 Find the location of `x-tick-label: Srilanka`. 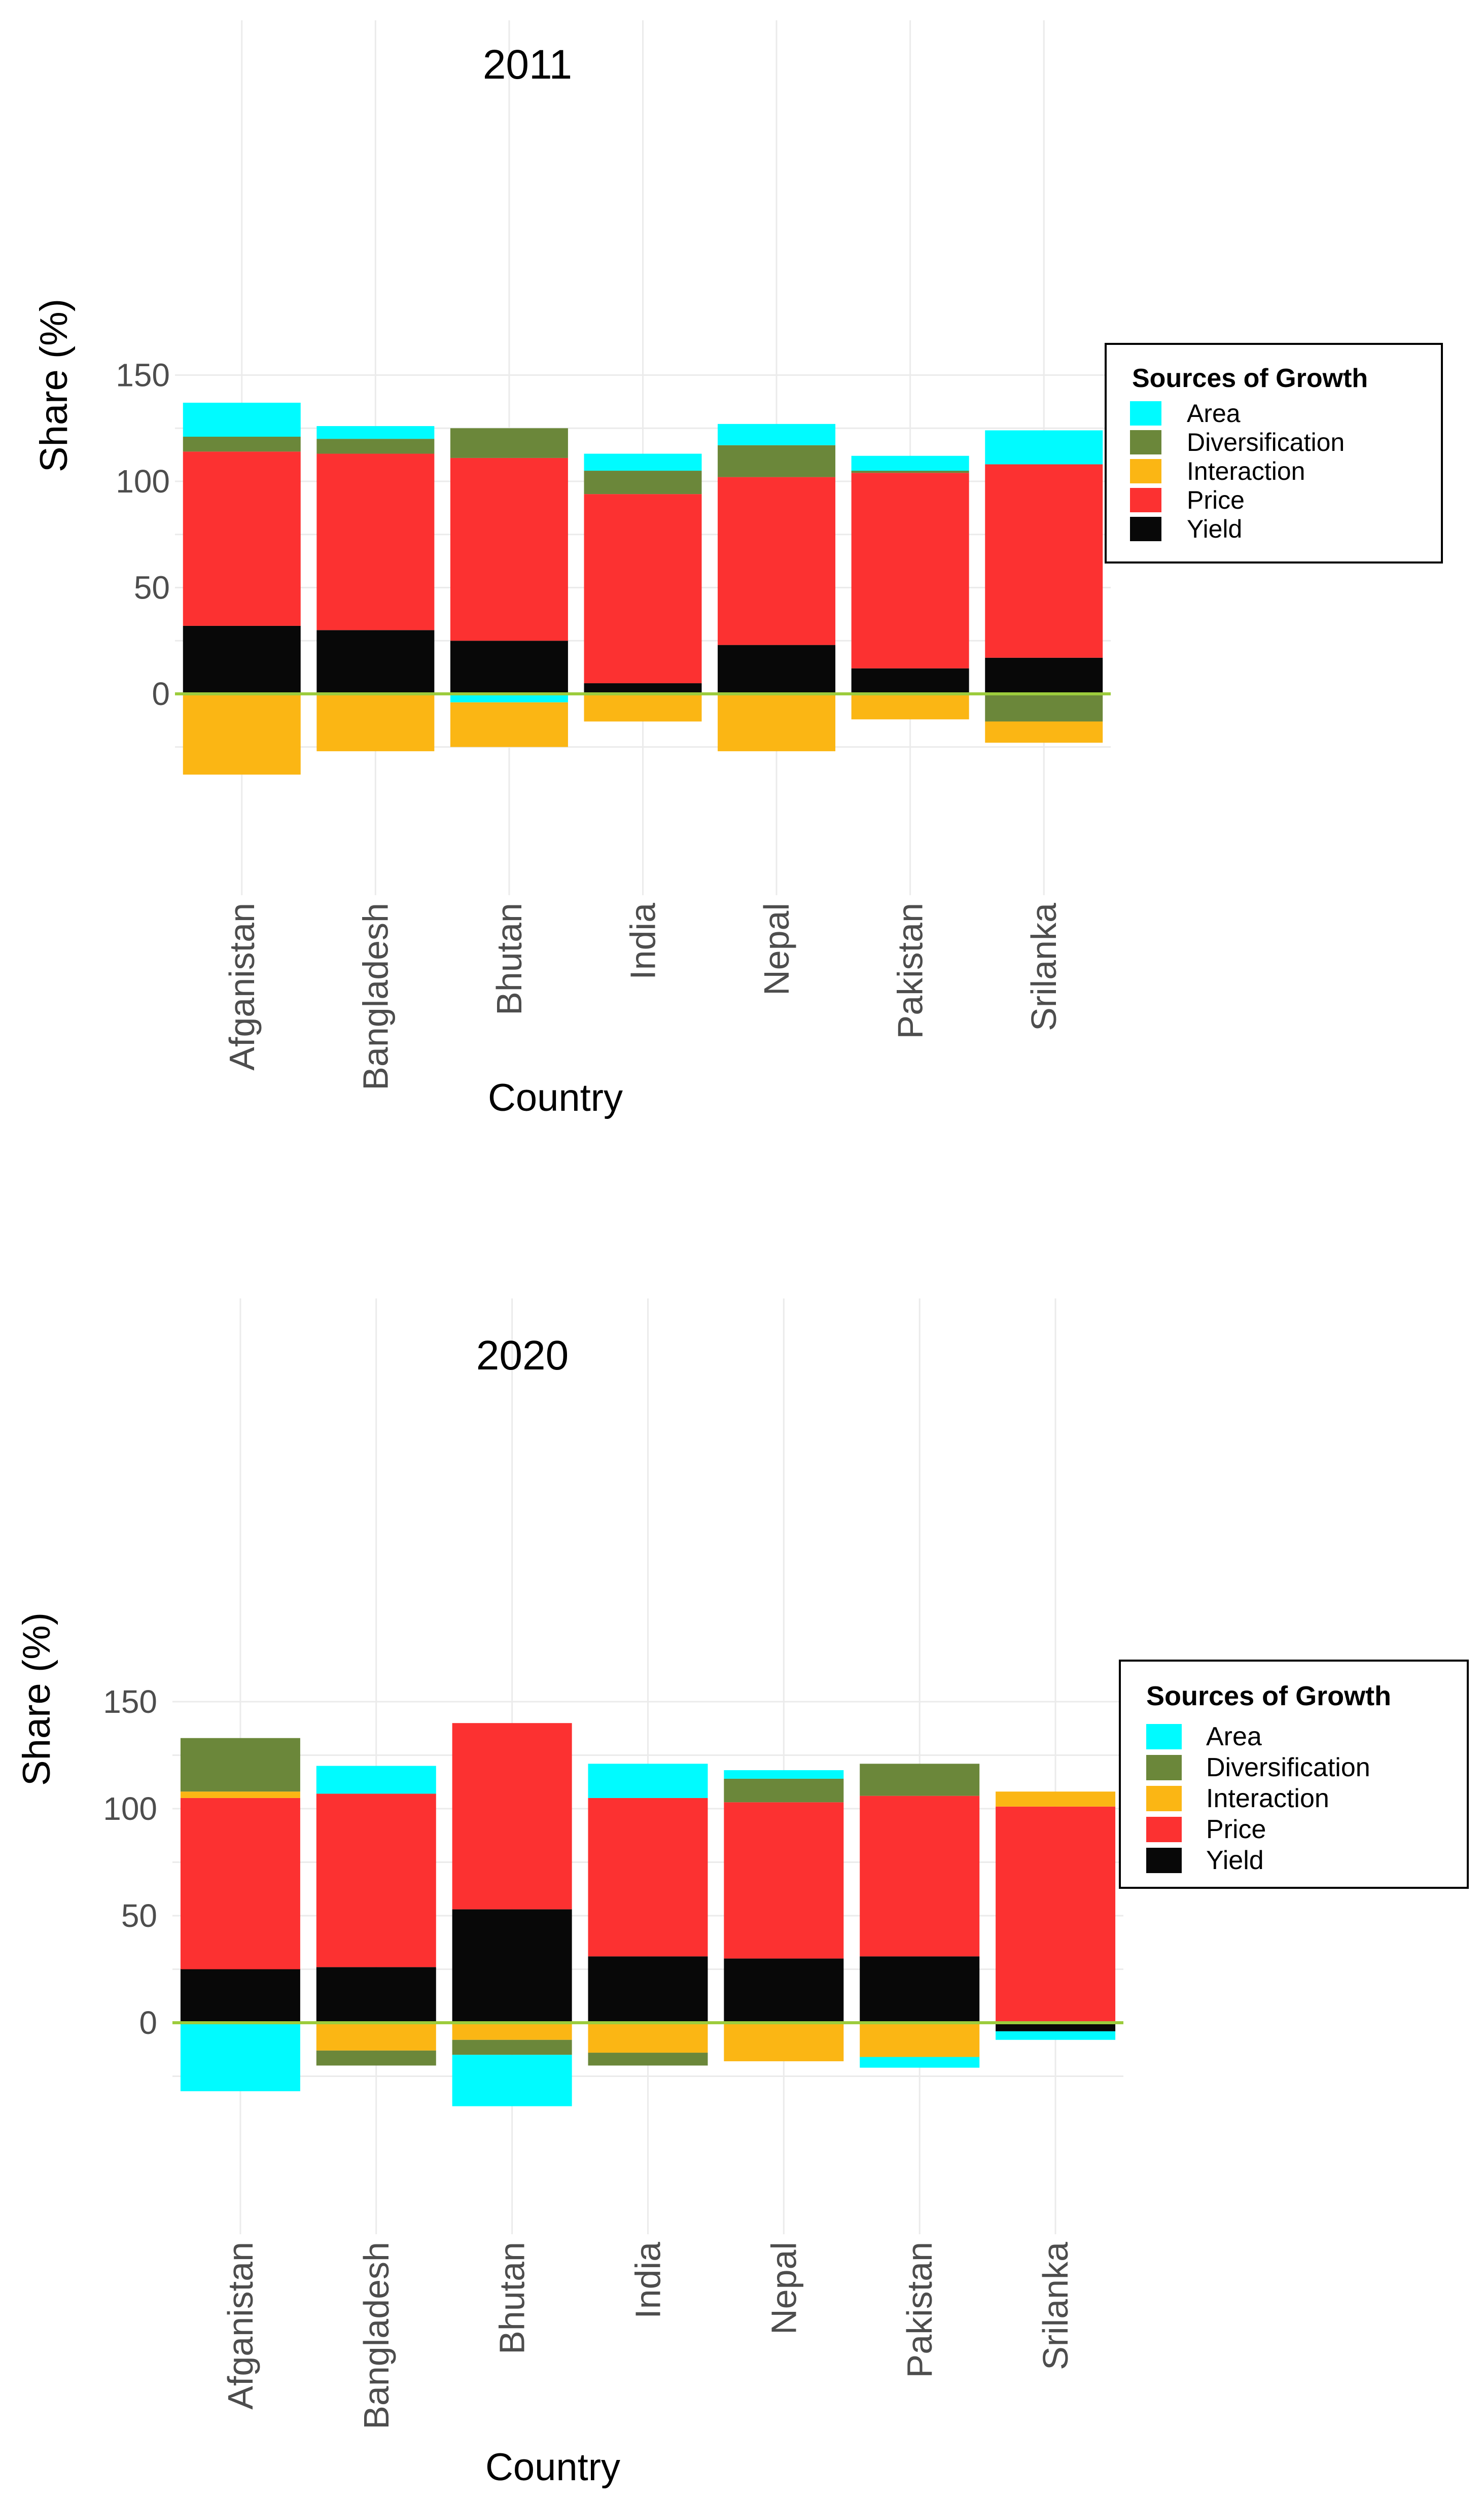

x-tick-label: Srilanka is located at coordinates (1055, 2306).